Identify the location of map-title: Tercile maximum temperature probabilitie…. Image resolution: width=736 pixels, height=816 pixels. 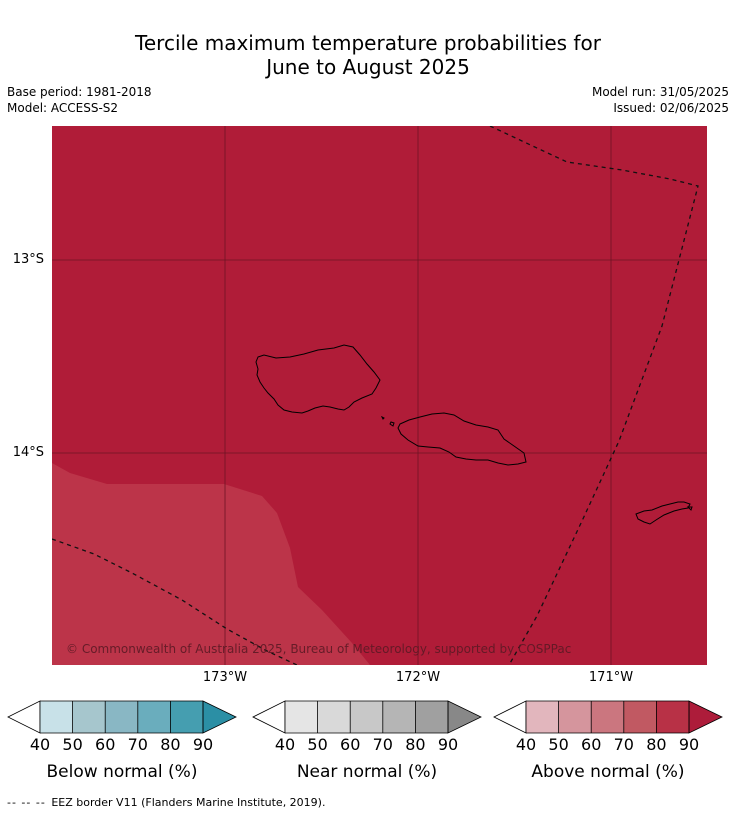
(368, 55).